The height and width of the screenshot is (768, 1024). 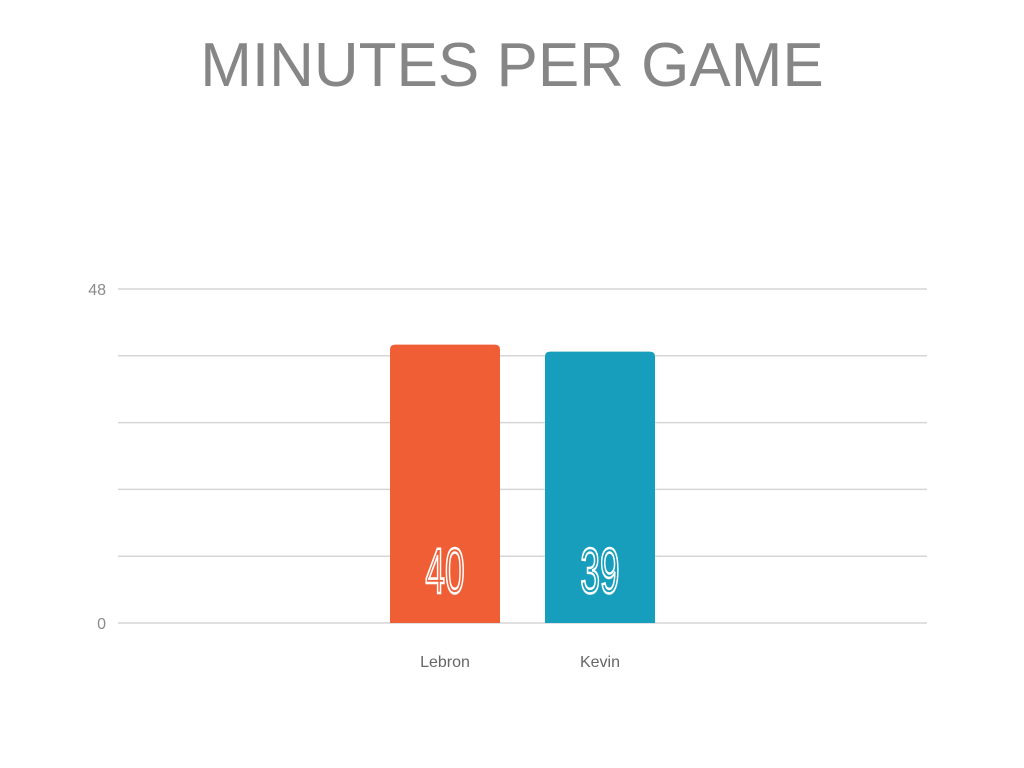 I want to click on data-label: 39, so click(x=599, y=571).